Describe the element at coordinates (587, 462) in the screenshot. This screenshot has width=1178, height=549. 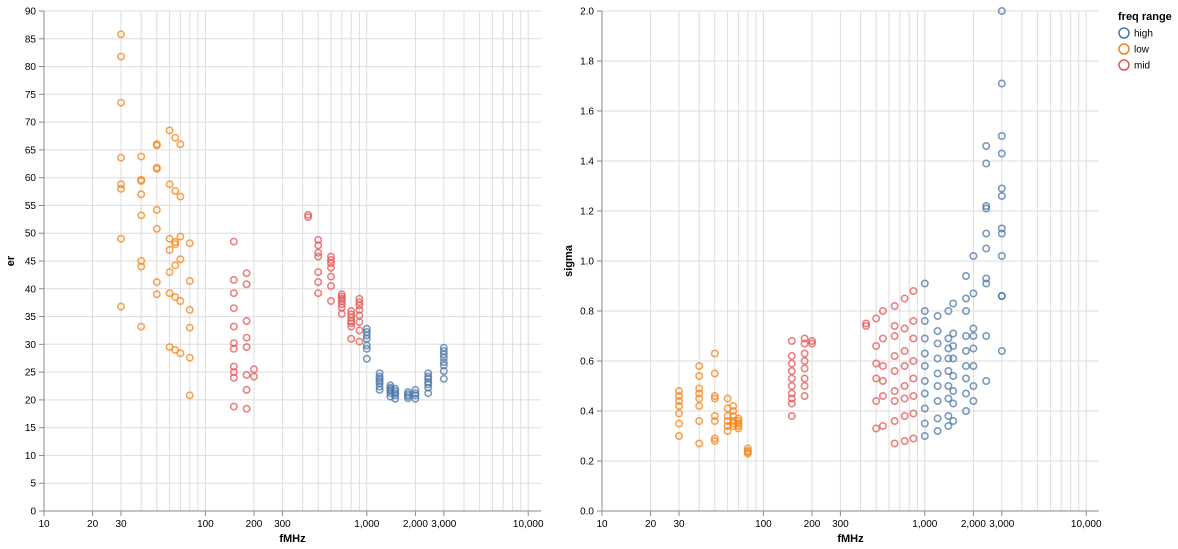
I see `y-tick-label: 0.2` at that location.